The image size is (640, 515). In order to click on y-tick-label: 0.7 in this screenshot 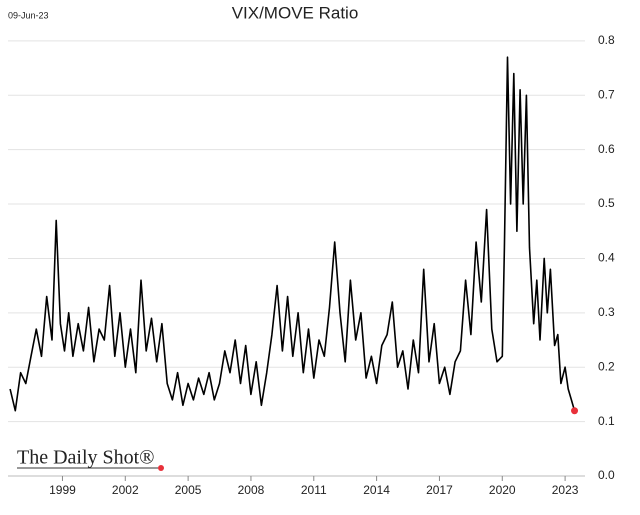, I will do `click(606, 94)`.